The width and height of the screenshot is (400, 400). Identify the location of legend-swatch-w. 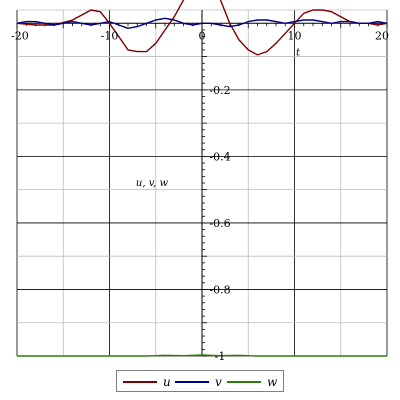
(244, 382).